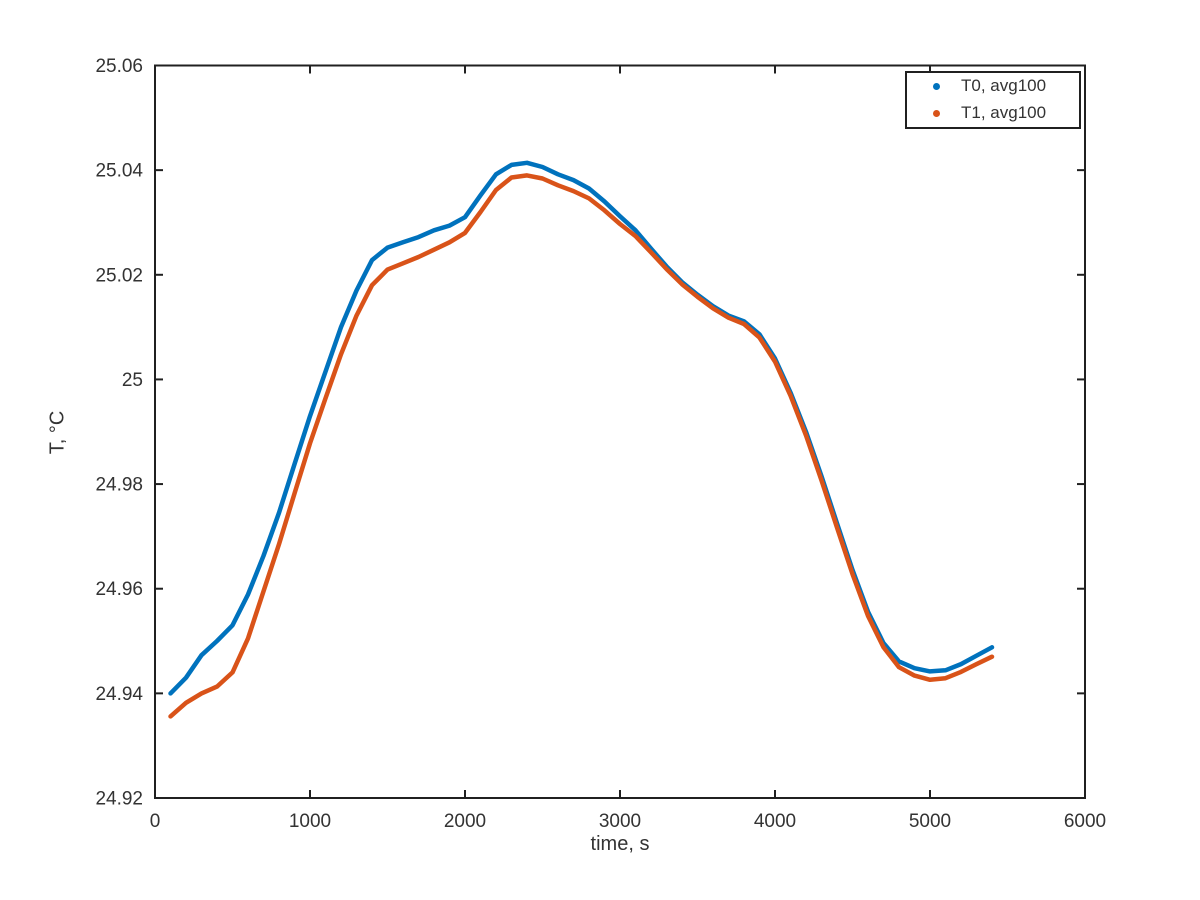  Describe the element at coordinates (1004, 85) in the screenshot. I see `legend-label-t0: T0, avg100` at that location.